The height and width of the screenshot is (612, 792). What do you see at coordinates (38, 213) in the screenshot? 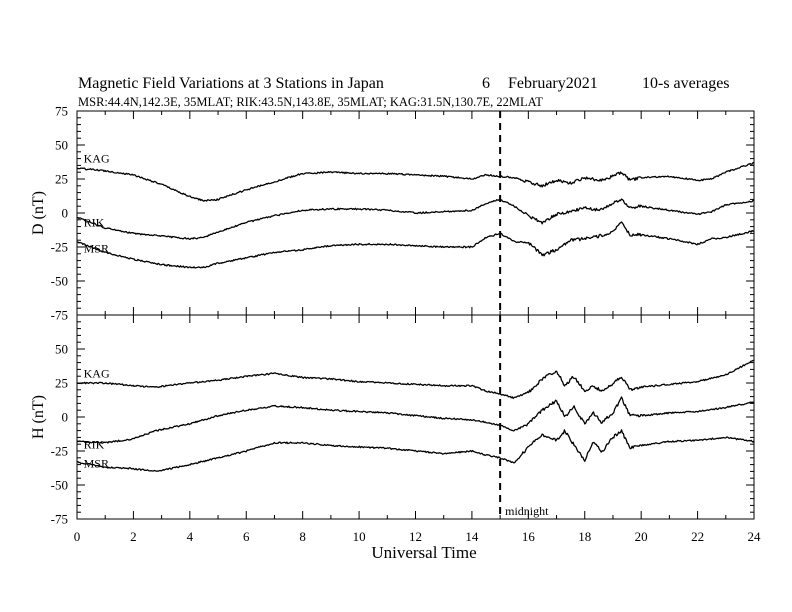
I see `y-axis-label-panel-1: D (nT)` at bounding box center [38, 213].